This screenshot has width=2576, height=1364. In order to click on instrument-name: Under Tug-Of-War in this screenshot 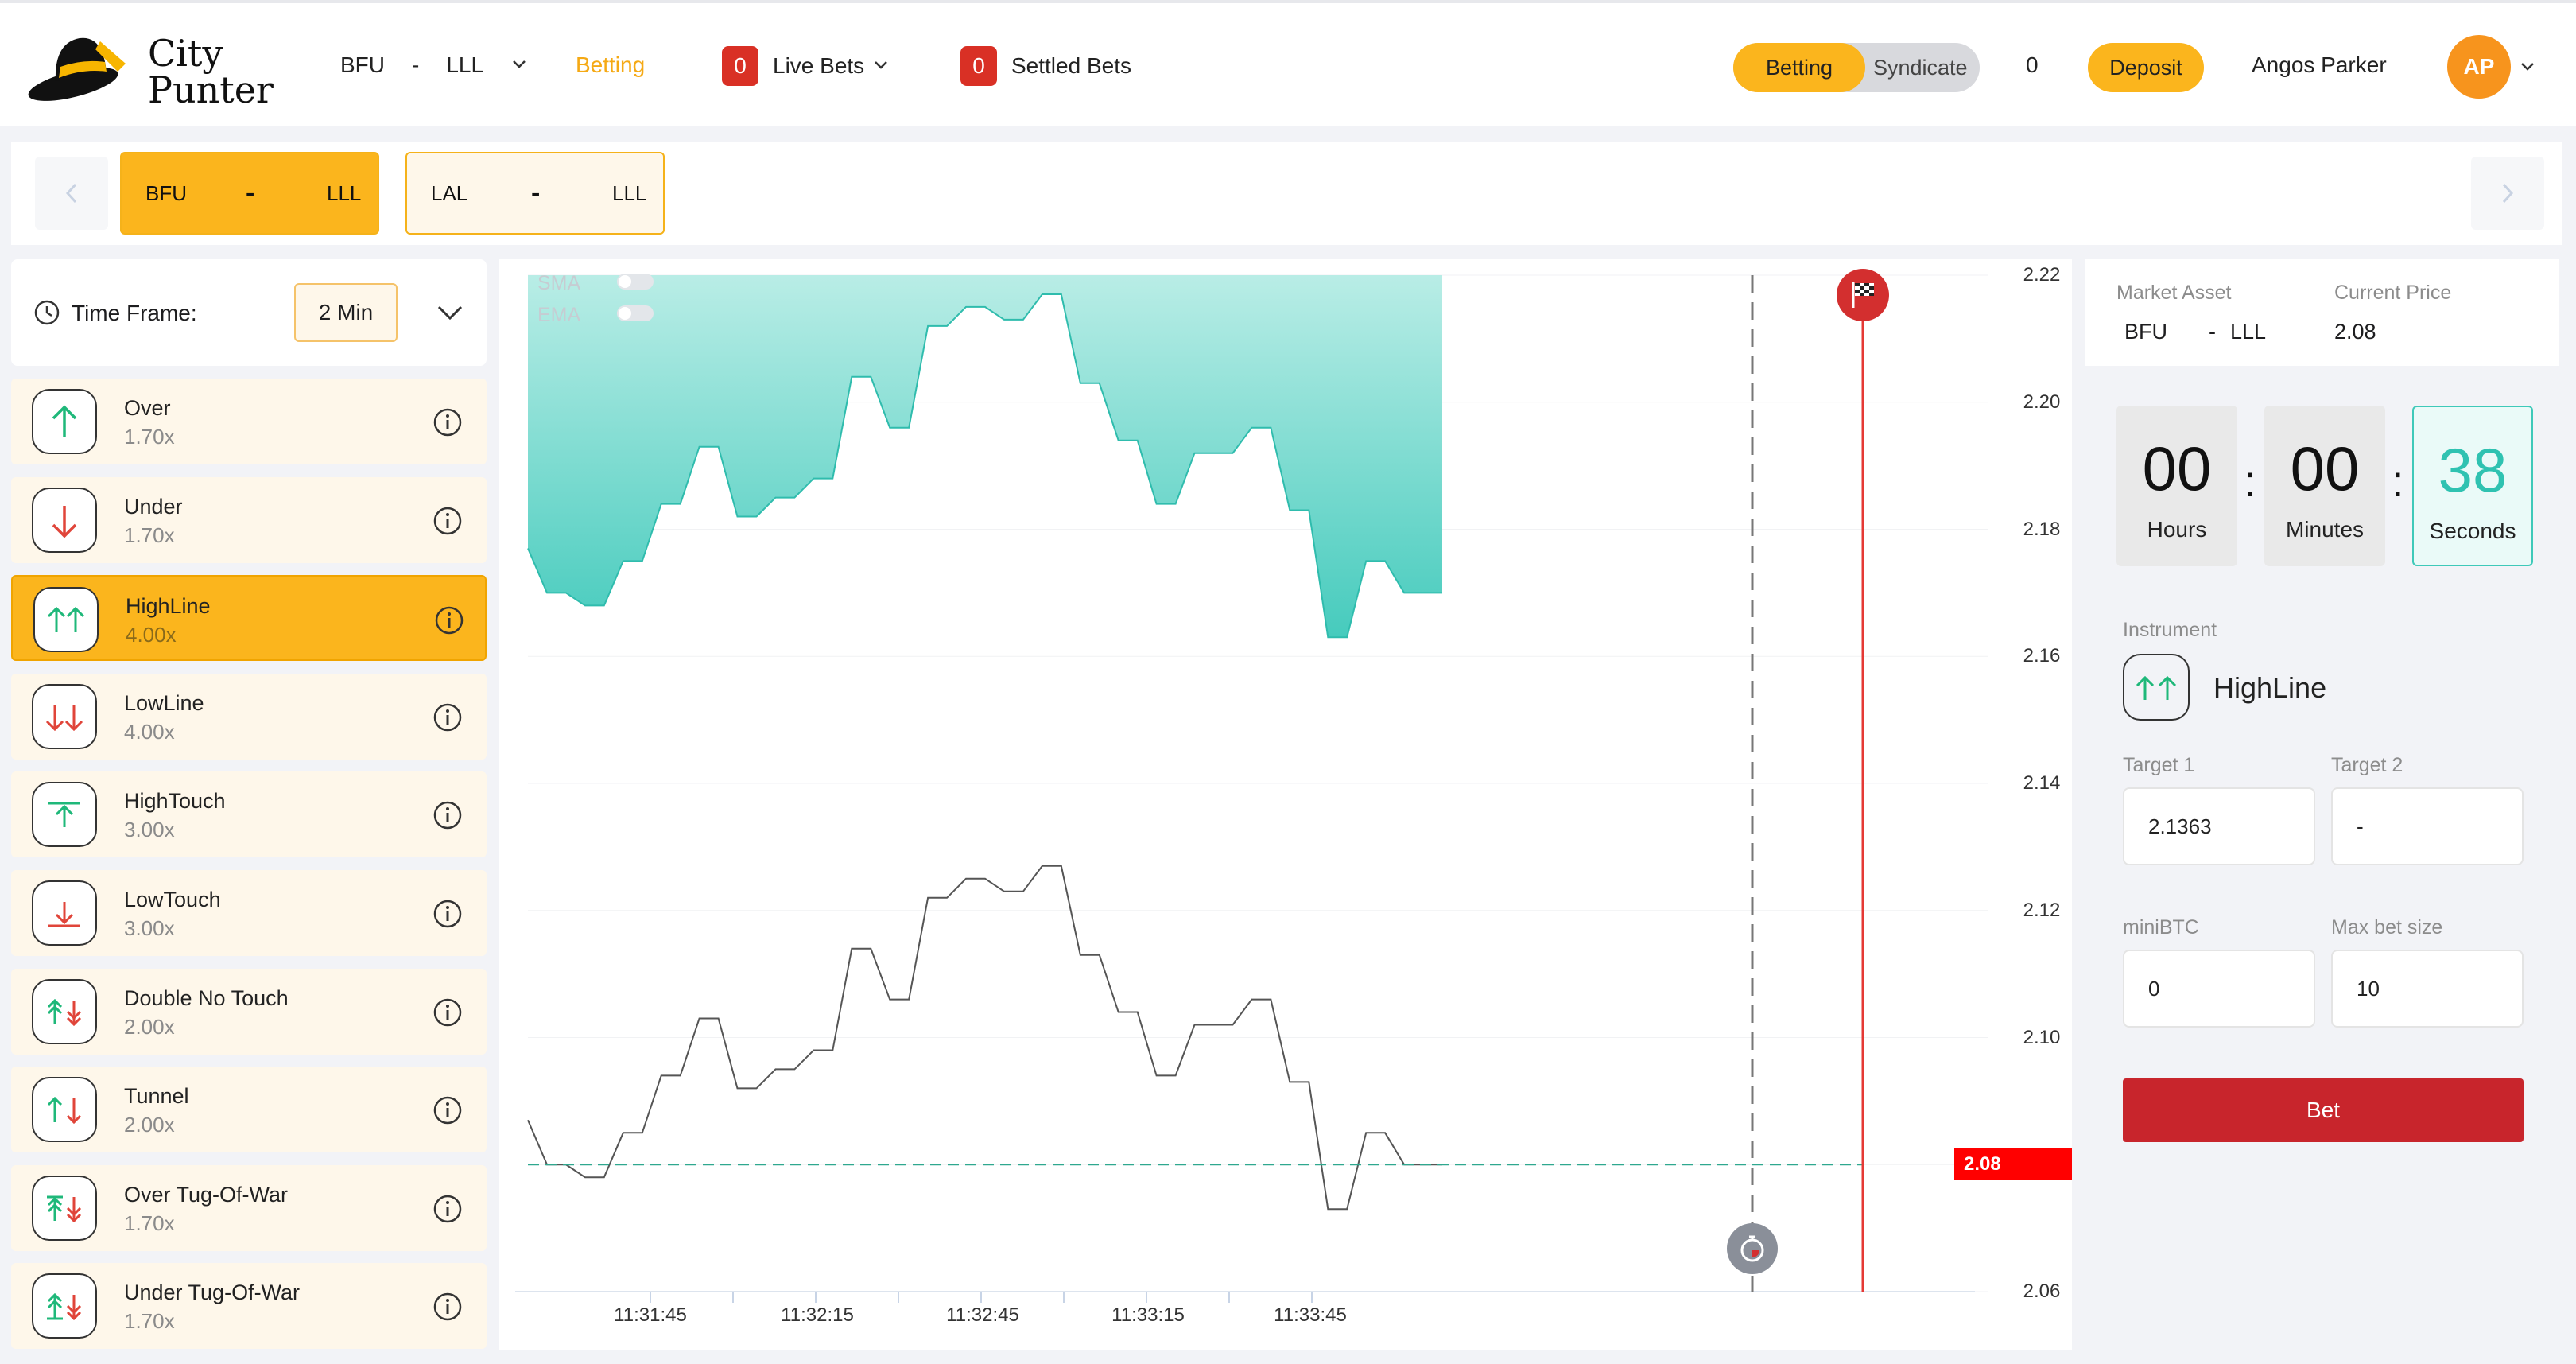, I will do `click(212, 1292)`.